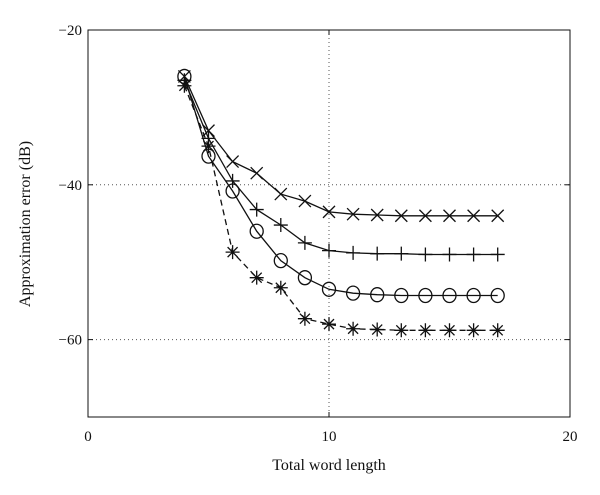 The image size is (600, 495). I want to click on y-tick-label: −20, so click(70, 31).